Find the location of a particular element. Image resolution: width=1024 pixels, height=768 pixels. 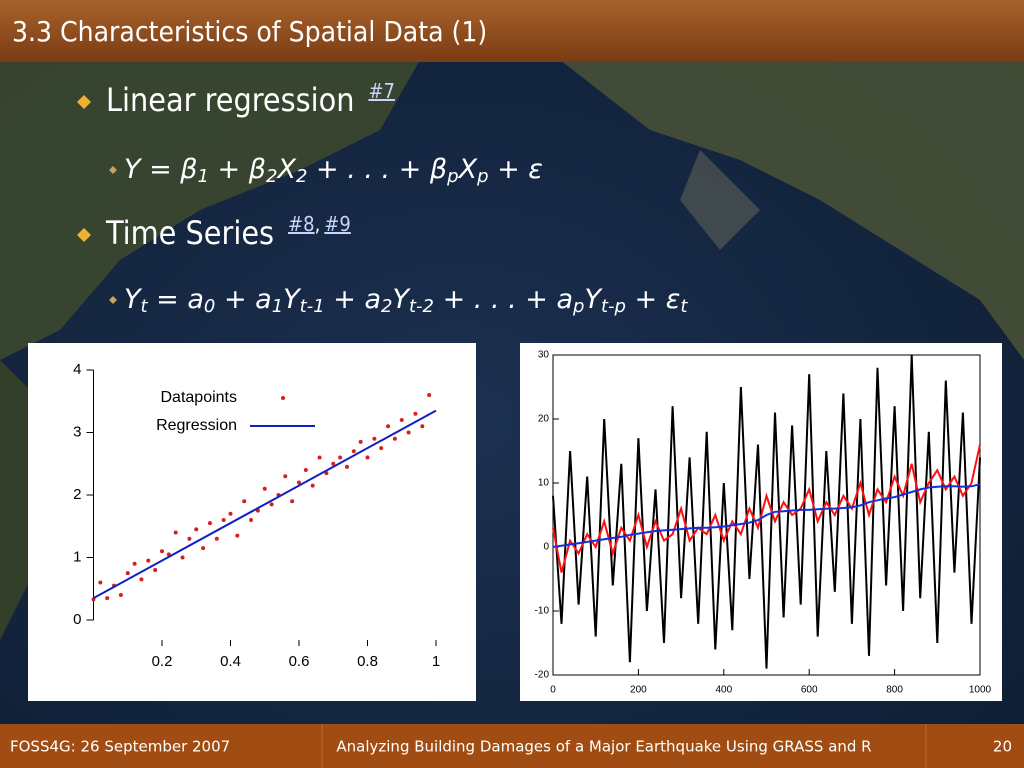

equation-part: + . . . + β is located at coordinates (377, 169).